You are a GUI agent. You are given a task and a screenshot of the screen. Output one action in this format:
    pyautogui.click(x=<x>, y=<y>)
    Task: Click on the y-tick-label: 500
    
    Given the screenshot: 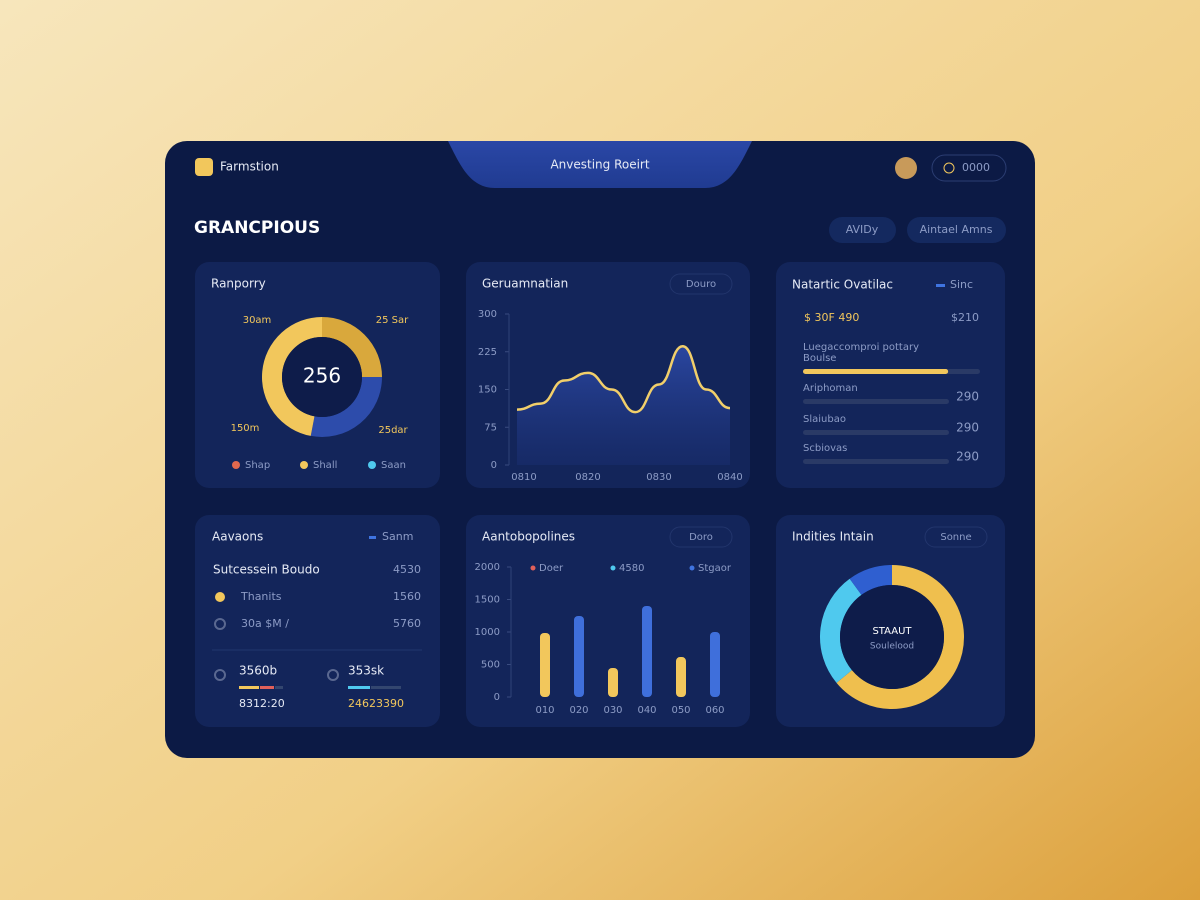 What is the action you would take?
    pyautogui.click(x=490, y=665)
    